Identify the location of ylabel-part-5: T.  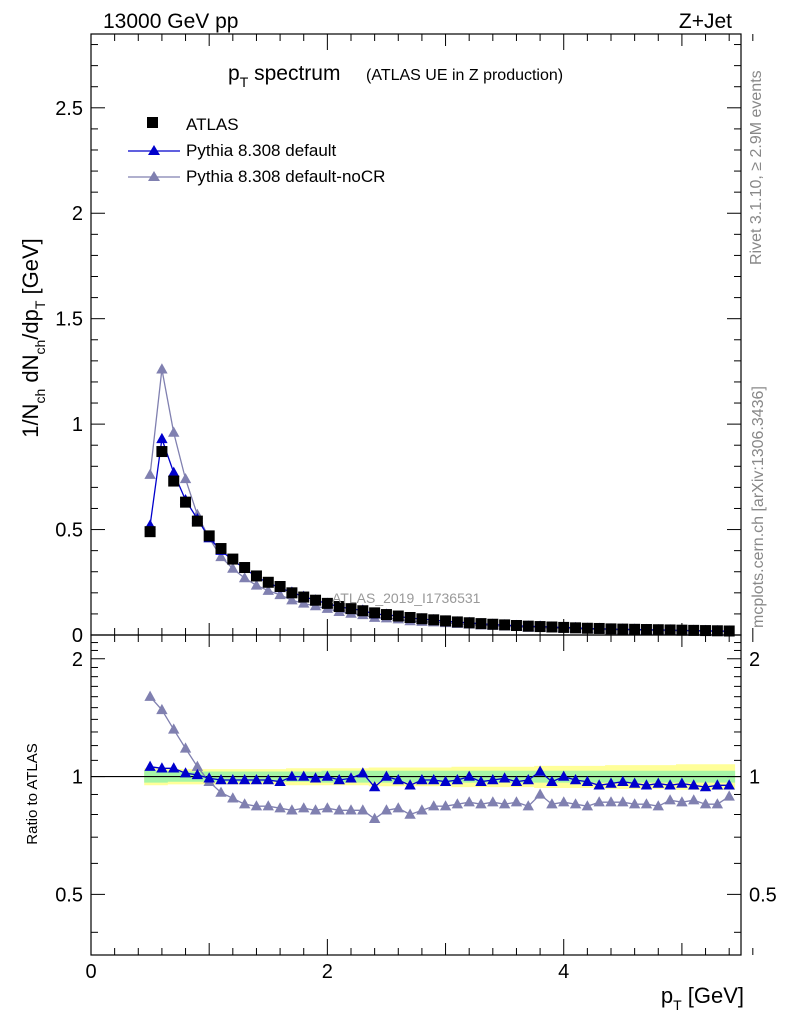
(40, 304).